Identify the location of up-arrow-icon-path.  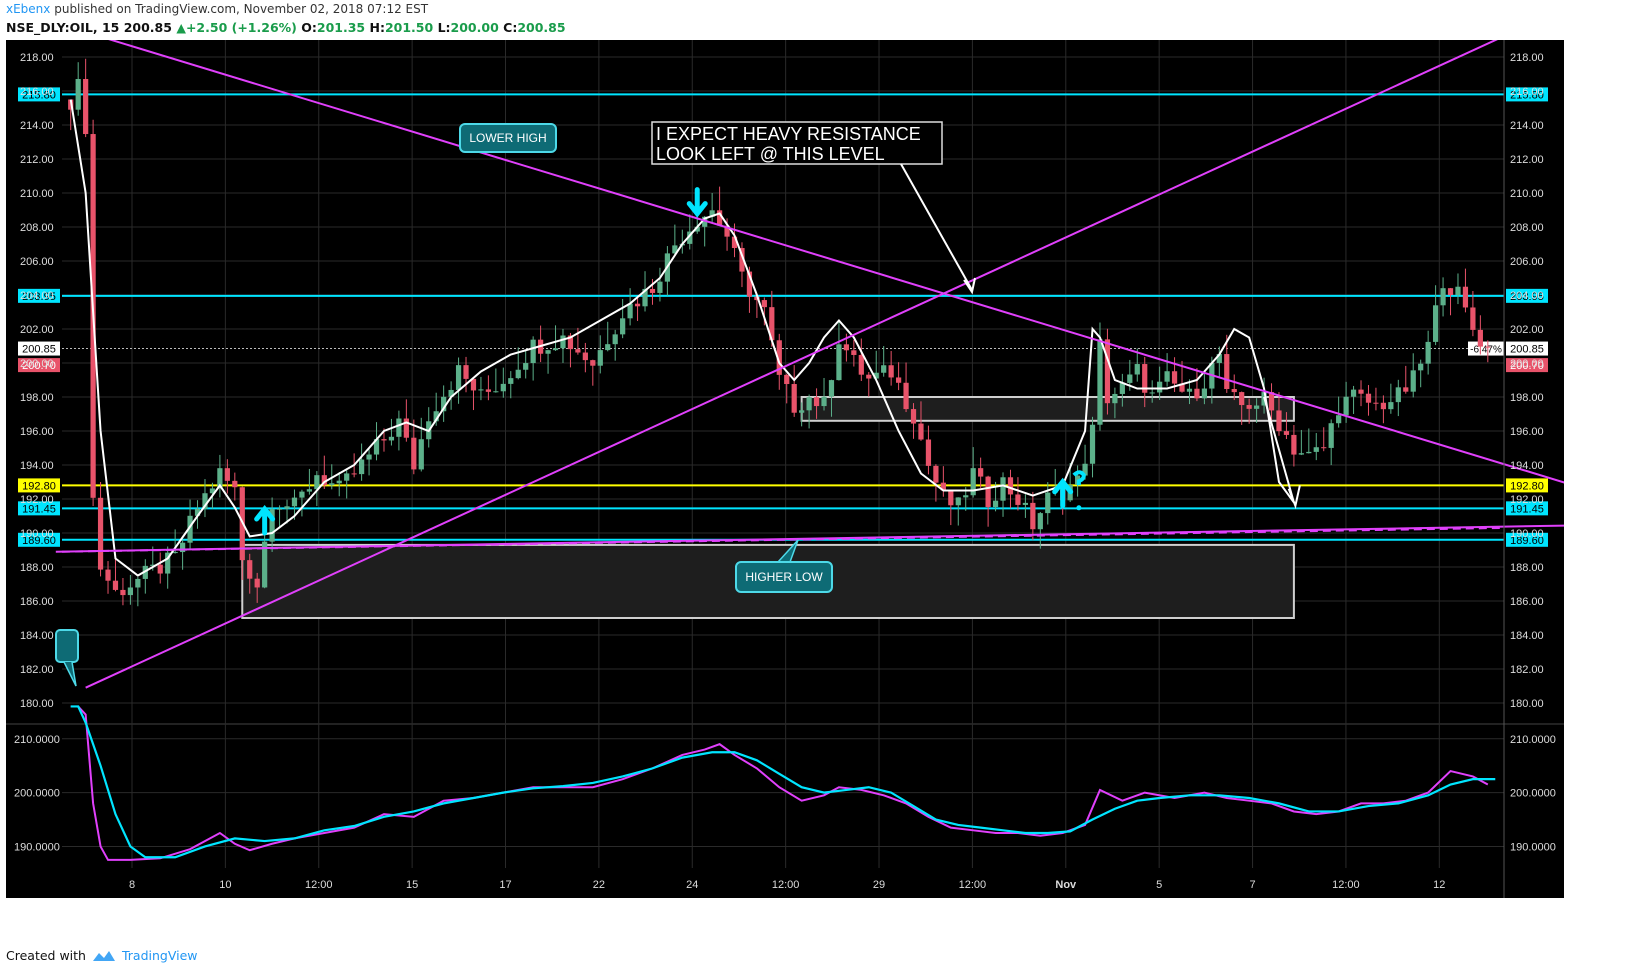
(1063, 493).